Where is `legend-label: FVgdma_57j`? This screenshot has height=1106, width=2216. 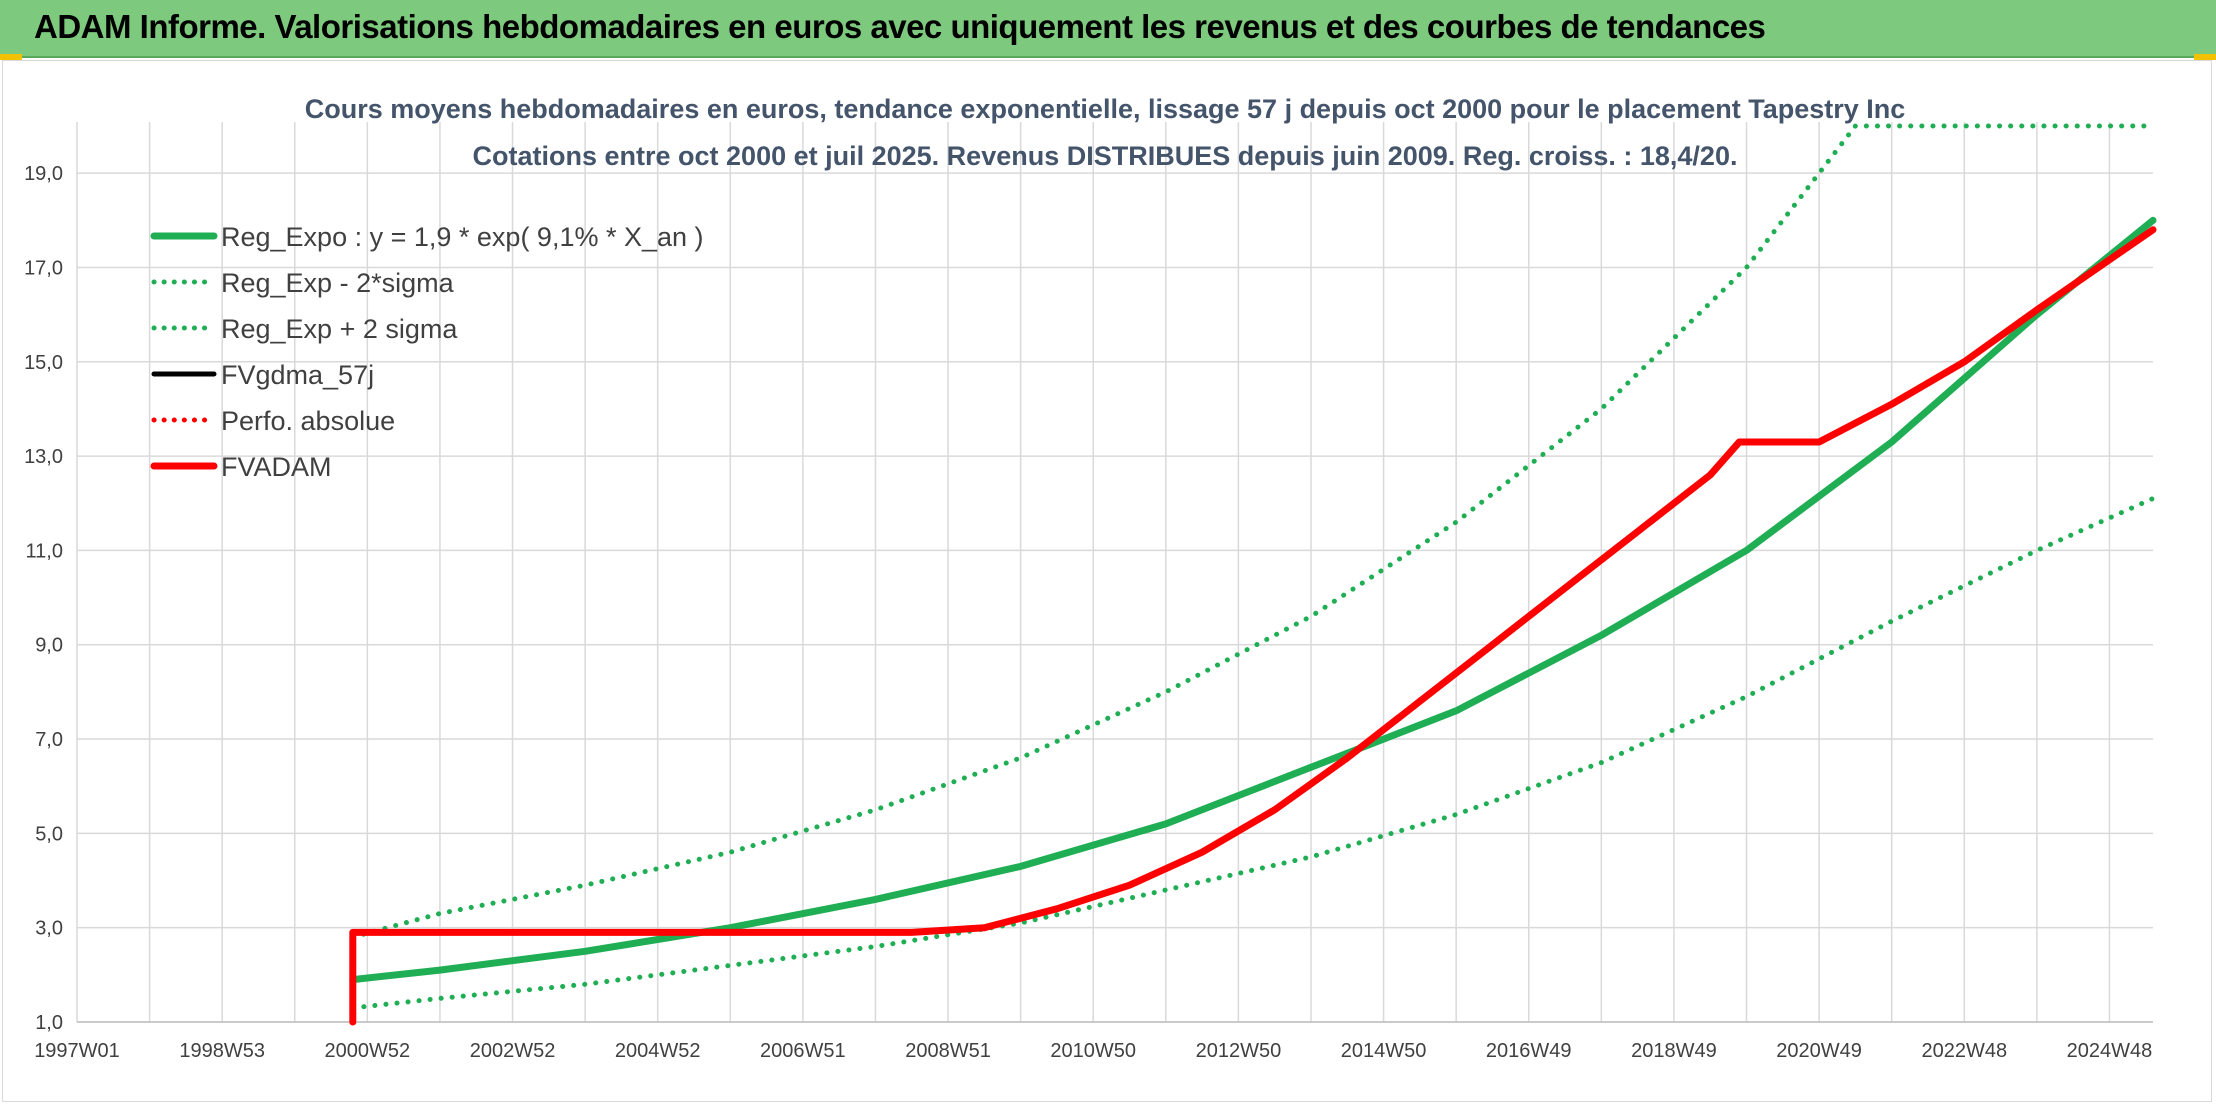
legend-label: FVgdma_57j is located at coordinates (297, 375).